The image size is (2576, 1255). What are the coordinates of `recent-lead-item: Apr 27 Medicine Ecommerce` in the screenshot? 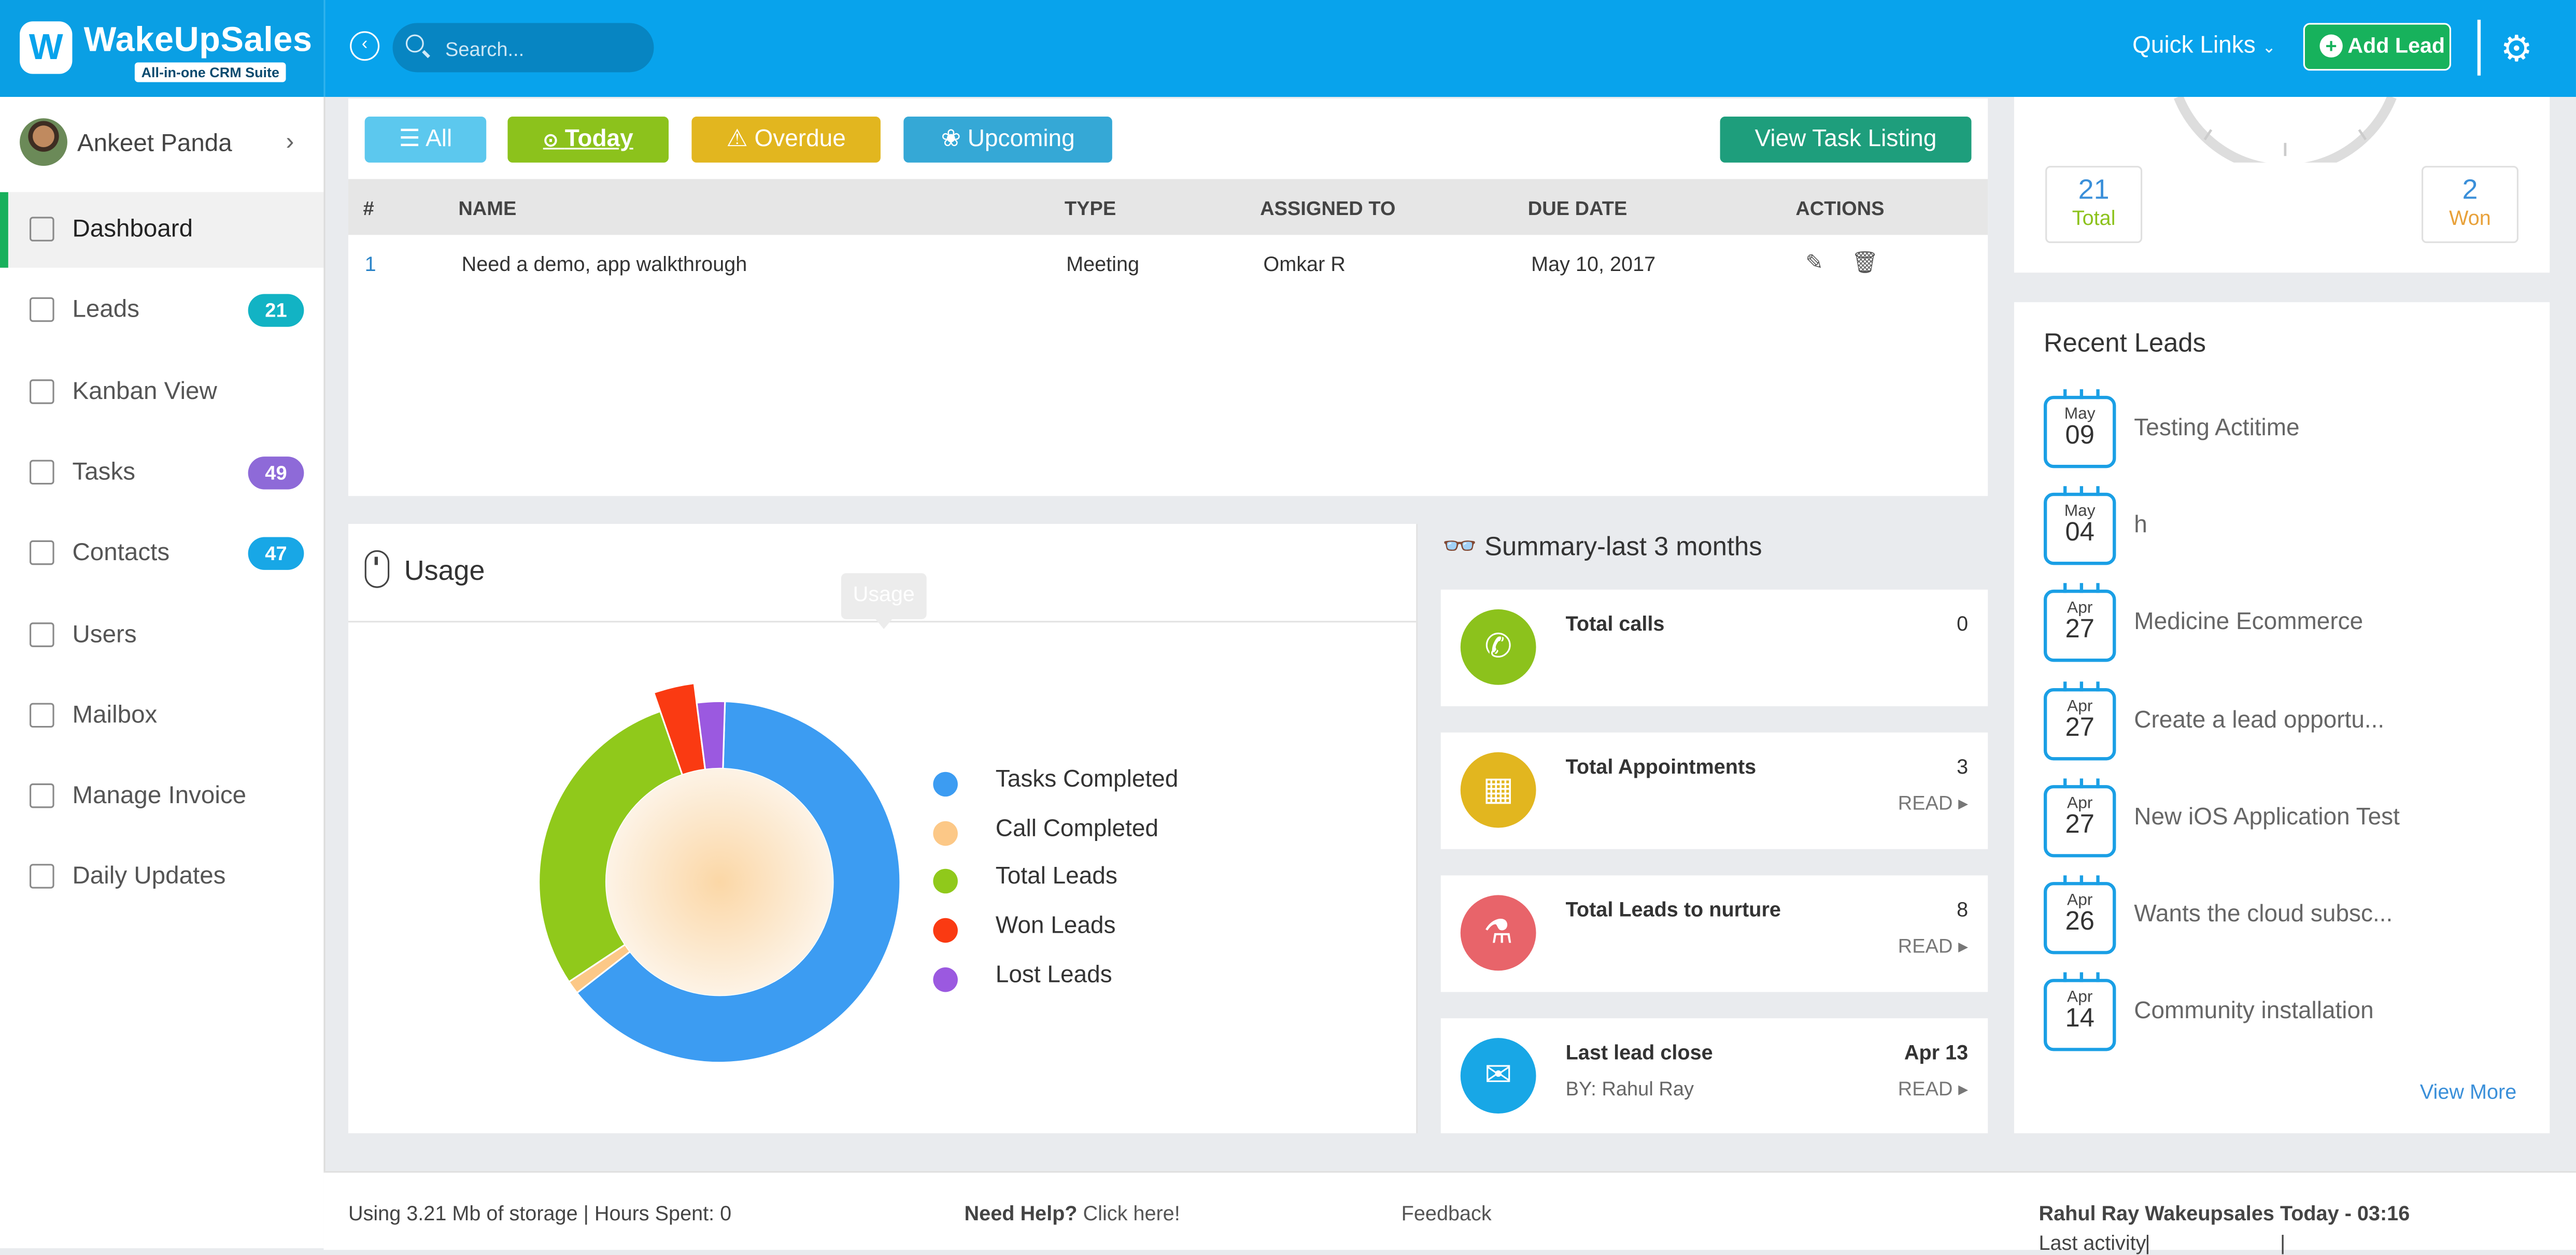 It's located at (2290, 624).